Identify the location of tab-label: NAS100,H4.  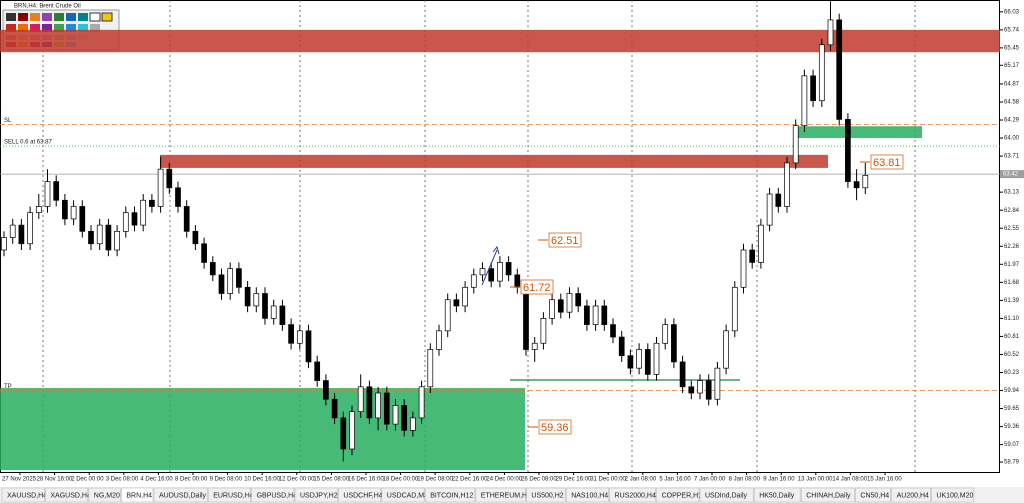
(589, 495).